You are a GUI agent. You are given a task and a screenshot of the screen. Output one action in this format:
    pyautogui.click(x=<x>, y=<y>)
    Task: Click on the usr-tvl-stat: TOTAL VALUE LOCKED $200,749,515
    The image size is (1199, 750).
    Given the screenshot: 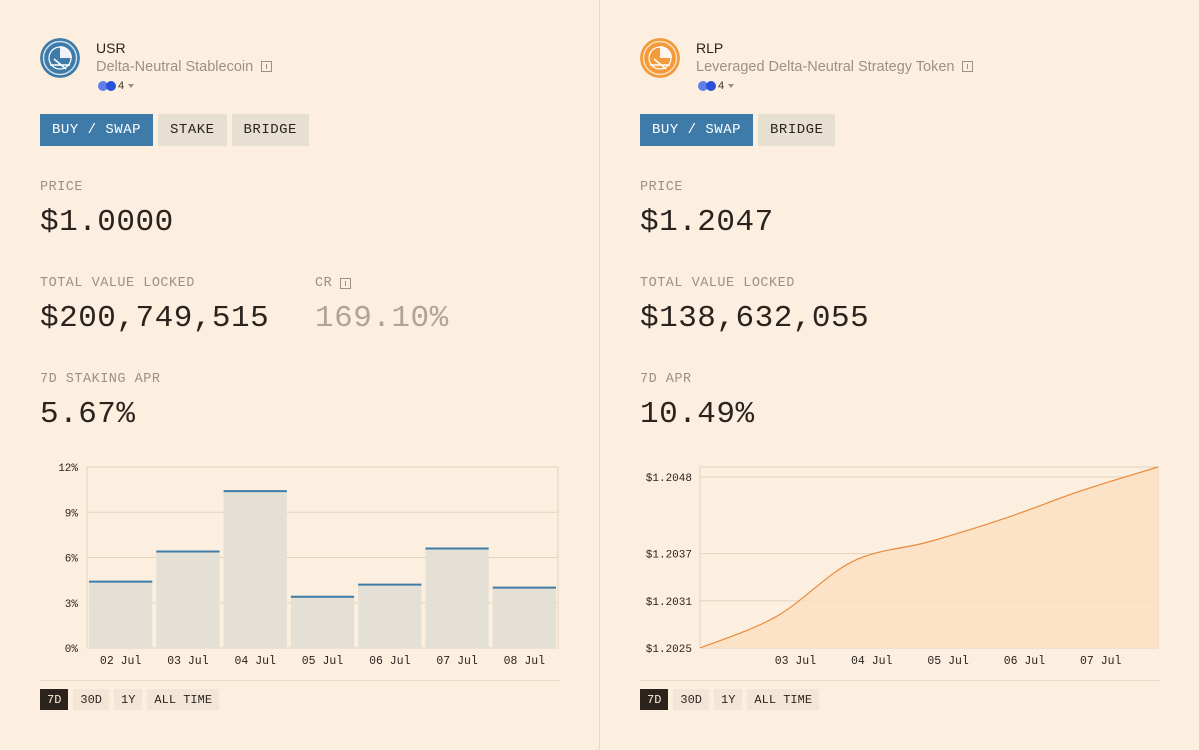 What is the action you would take?
    pyautogui.click(x=154, y=306)
    